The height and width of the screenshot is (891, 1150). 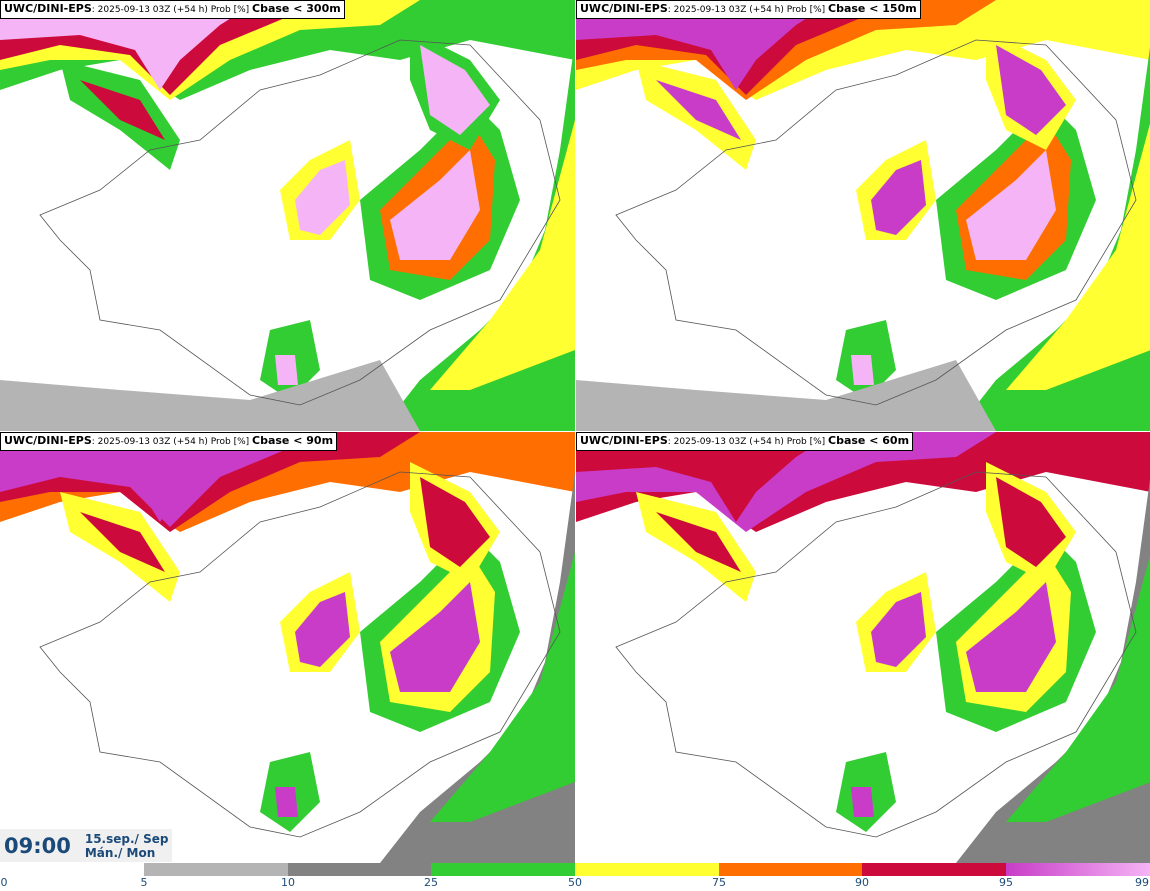 I want to click on colorbar-tick-label: 25, so click(x=431, y=882).